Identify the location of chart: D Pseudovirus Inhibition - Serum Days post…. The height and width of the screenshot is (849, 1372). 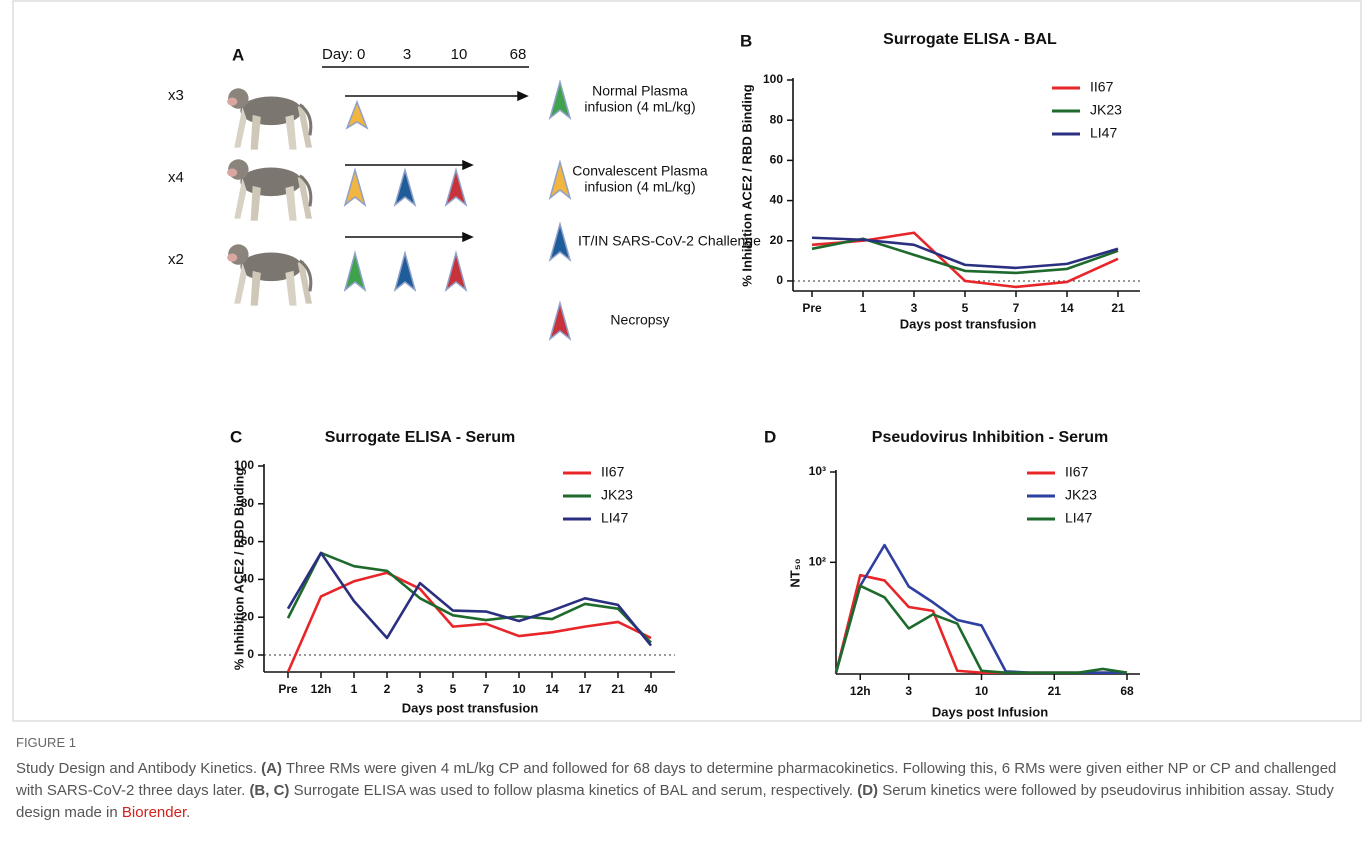
(952, 573).